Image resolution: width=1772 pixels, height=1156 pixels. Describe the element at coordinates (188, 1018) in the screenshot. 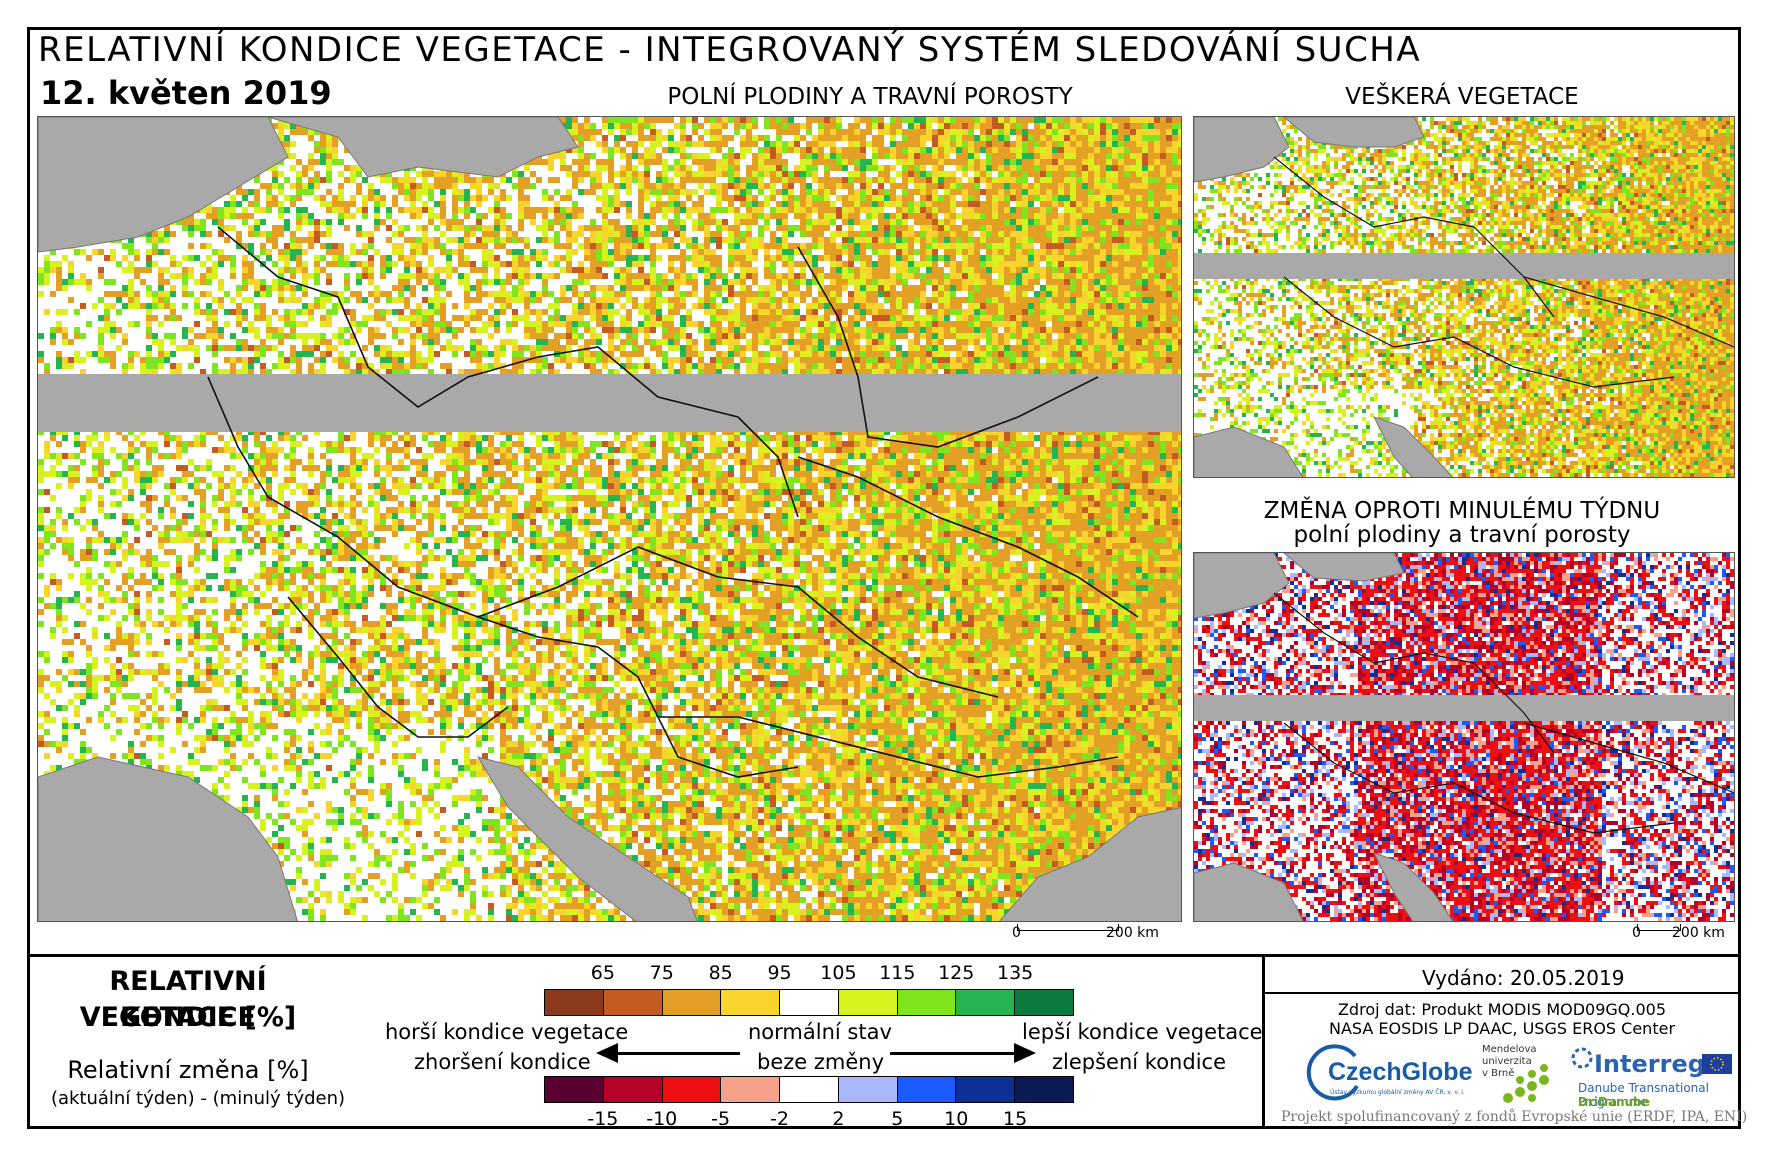

I see `legend-title-2: VEGETACE [%]` at that location.